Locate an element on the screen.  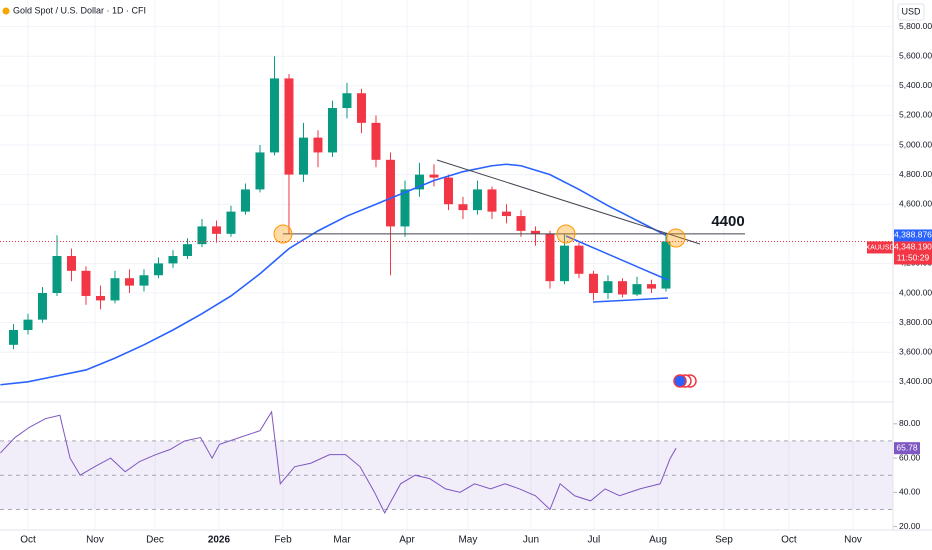
rsi-value-label: 65.78 is located at coordinates (907, 447).